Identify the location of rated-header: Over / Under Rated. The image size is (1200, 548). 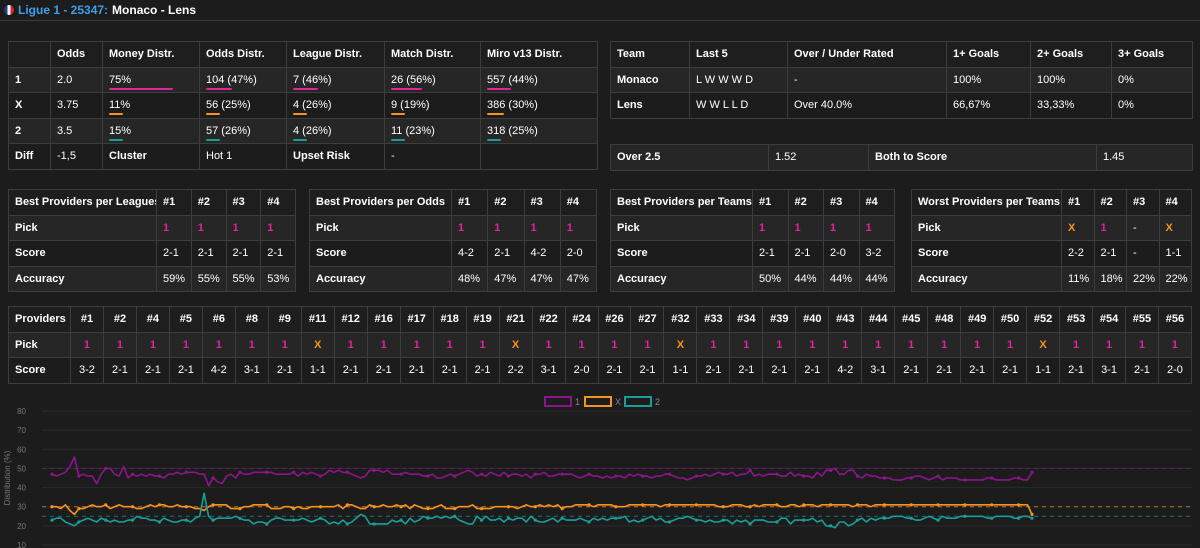
(867, 54).